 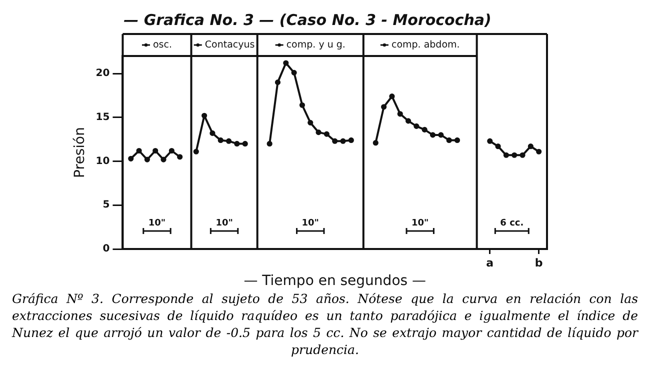 What do you see at coordinates (103, 74) in the screenshot?
I see `y-tick-label: 20` at bounding box center [103, 74].